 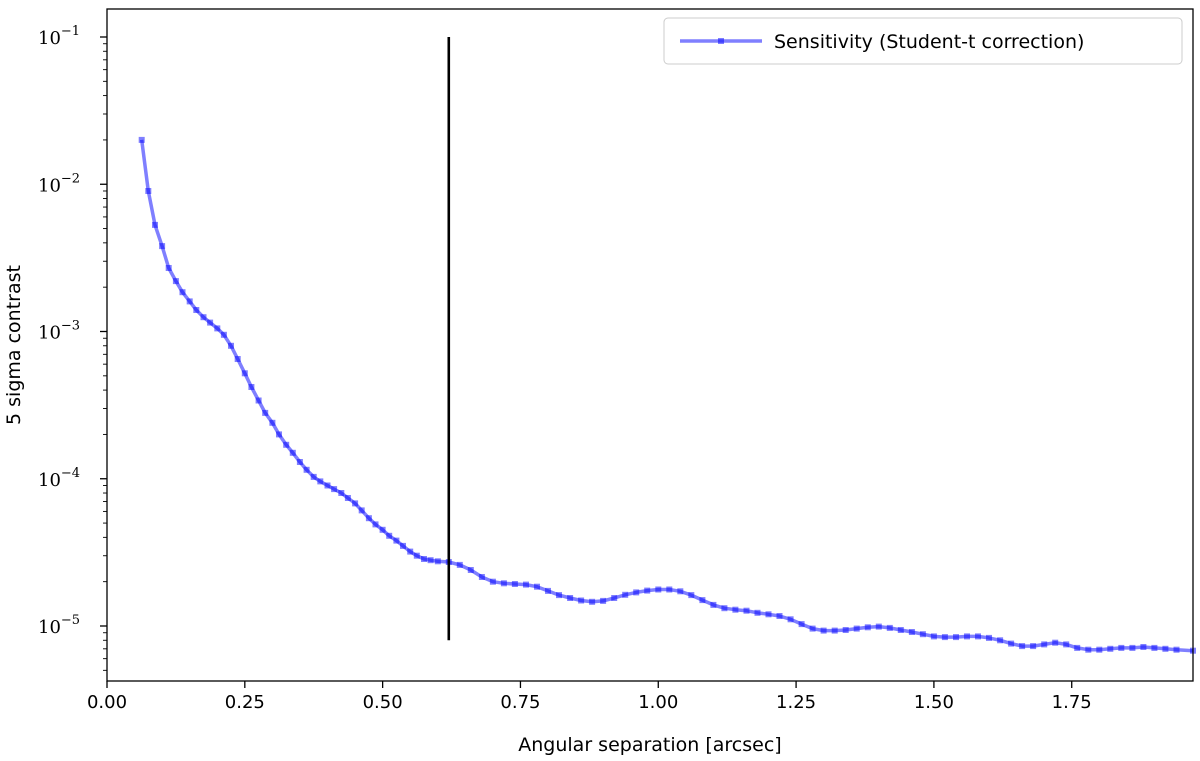 I want to click on x-axis-label: Angular separation [arcsec], so click(x=649, y=745).